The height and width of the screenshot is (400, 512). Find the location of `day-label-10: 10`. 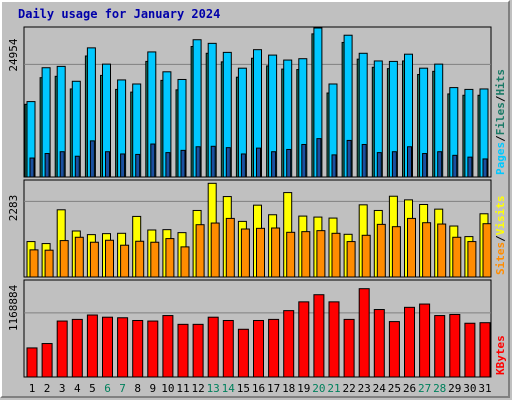

day-label-10: 10 is located at coordinates (167, 388).